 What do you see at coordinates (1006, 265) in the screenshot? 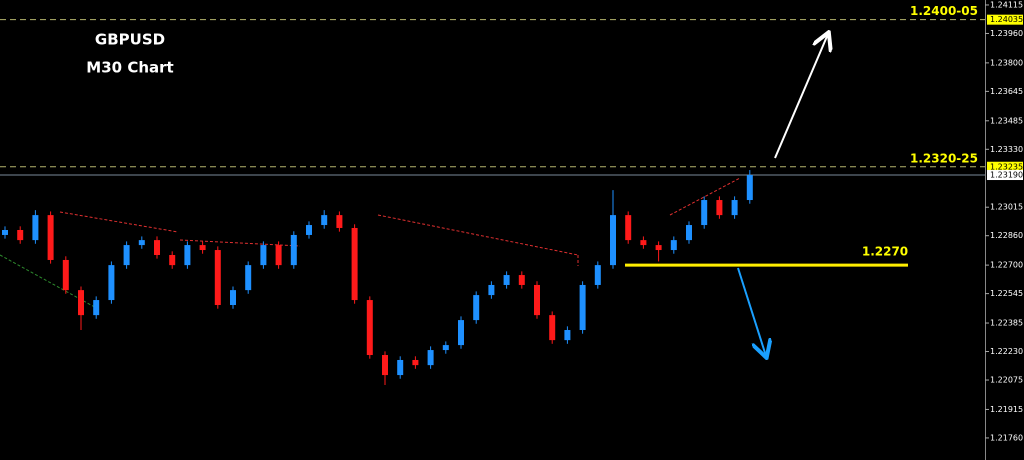
I see `y-tick-label: 1.22700` at bounding box center [1006, 265].